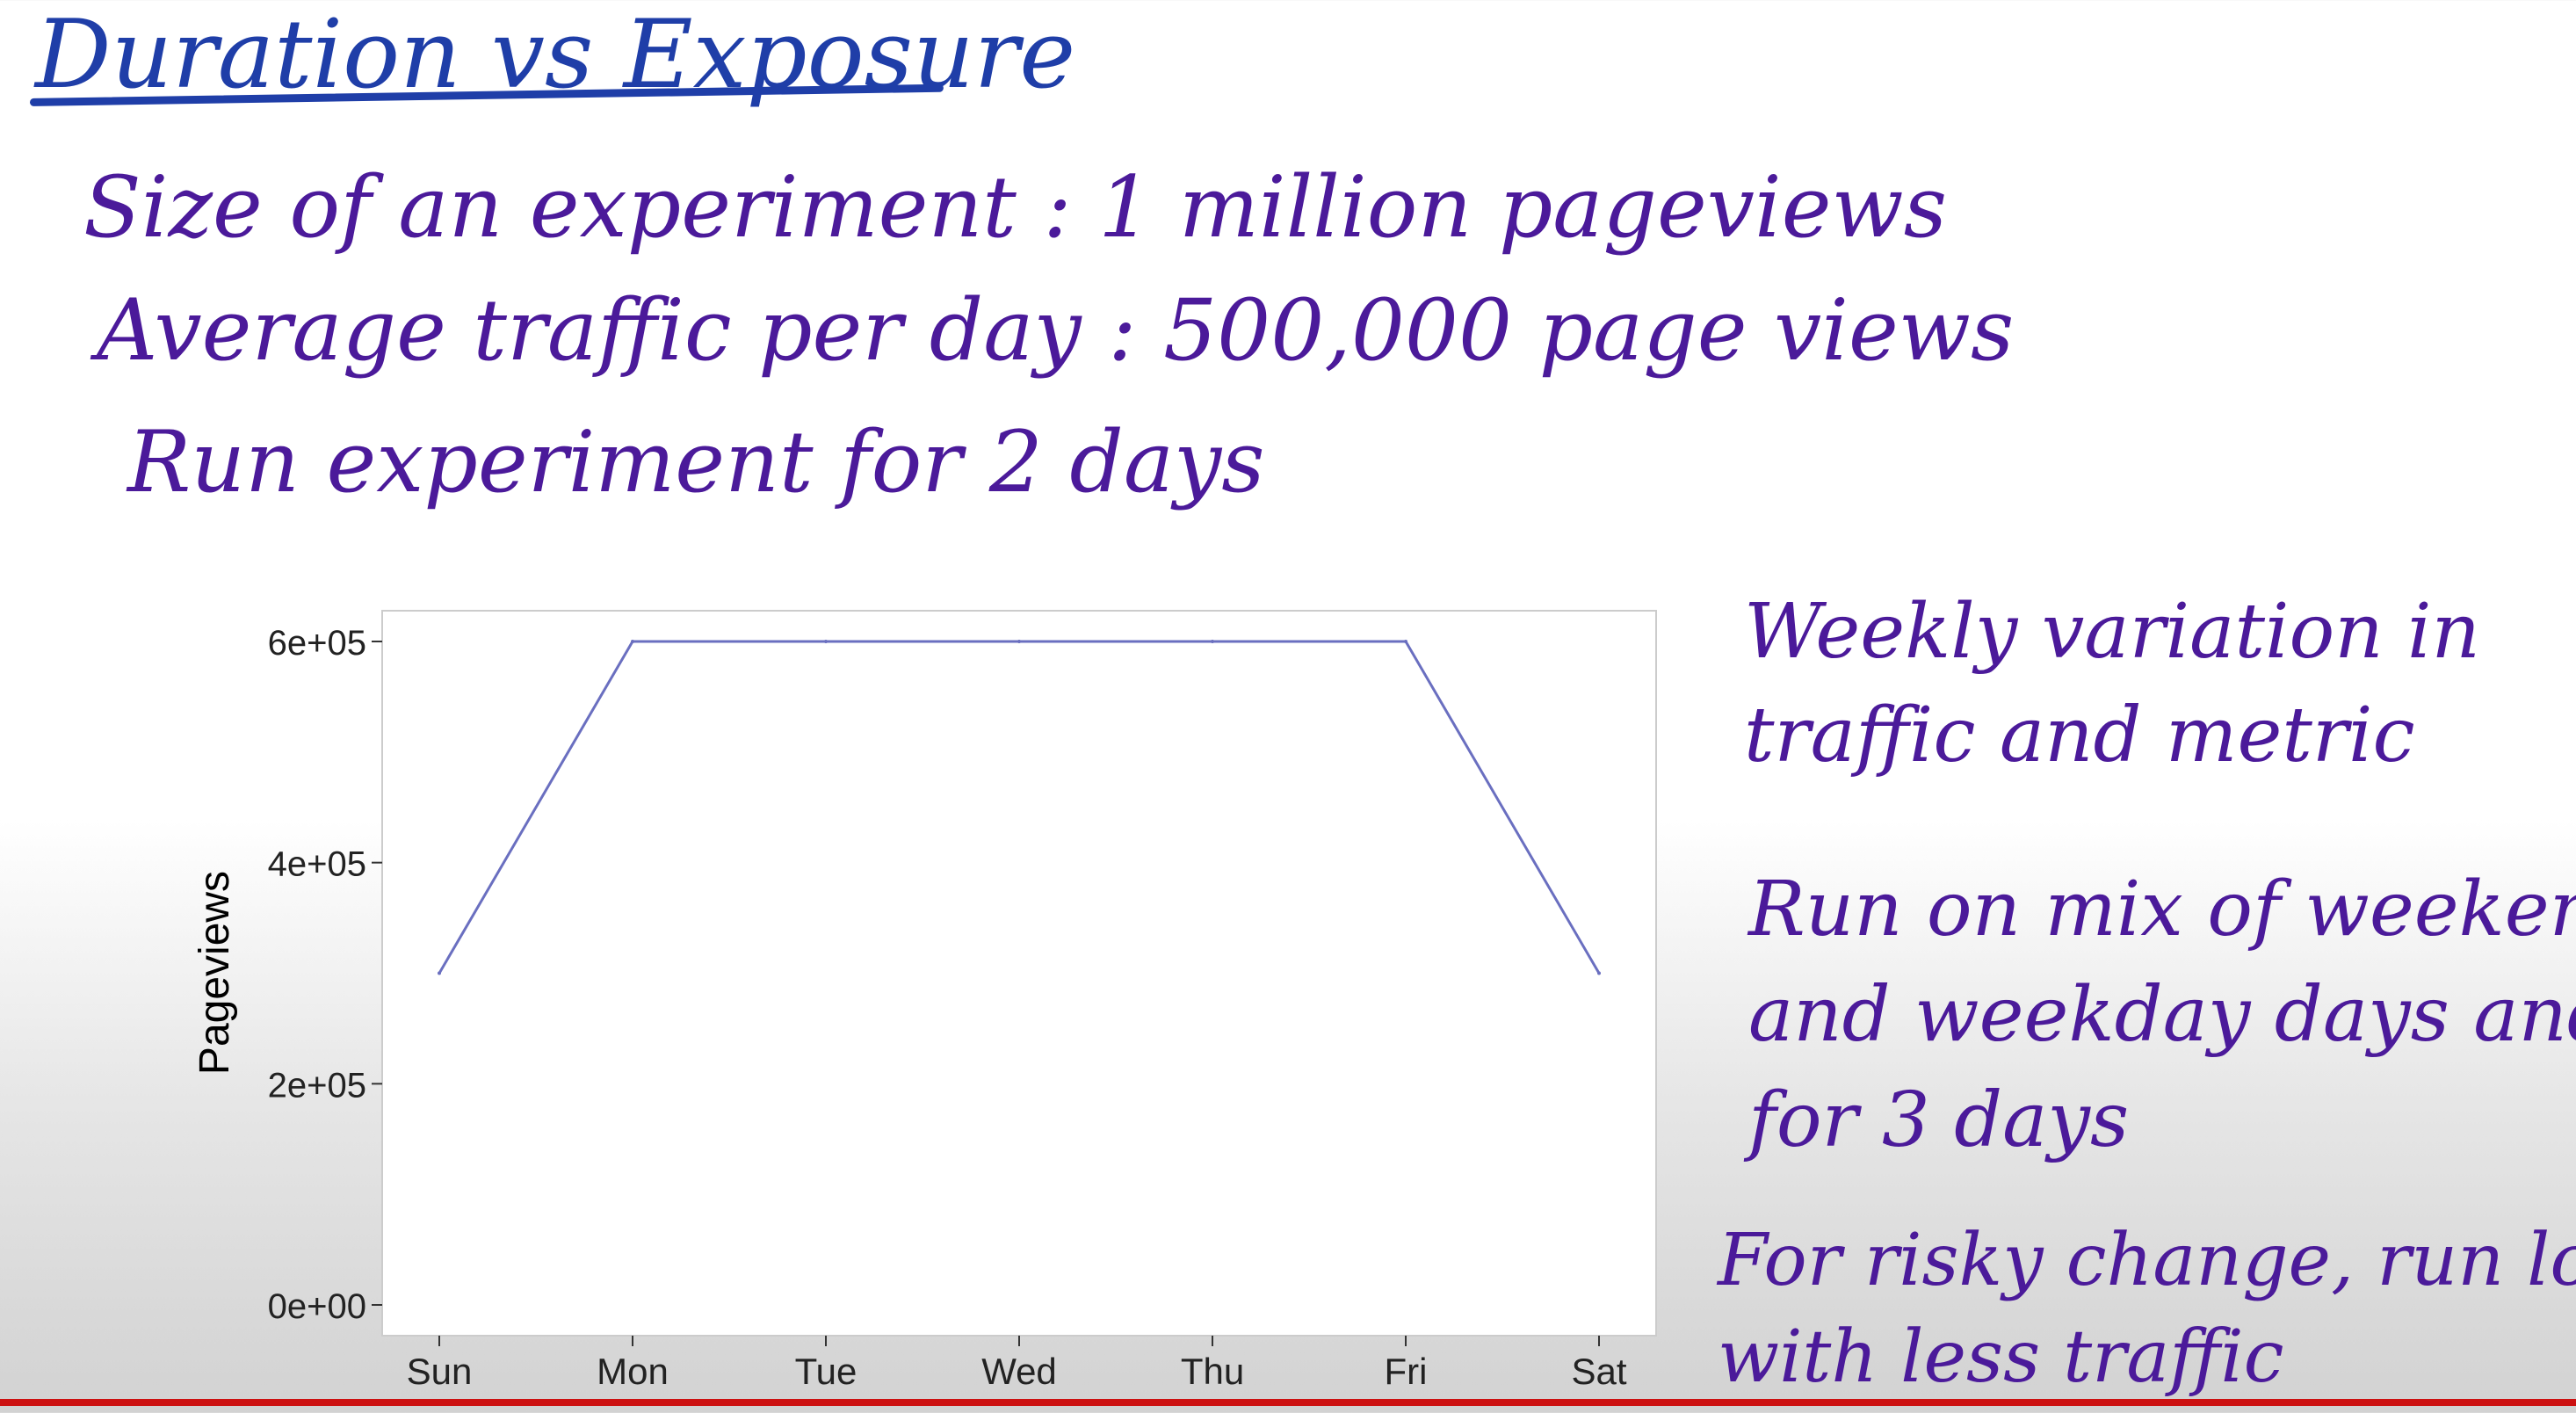  I want to click on video-progress-bar, so click(1288, 1402).